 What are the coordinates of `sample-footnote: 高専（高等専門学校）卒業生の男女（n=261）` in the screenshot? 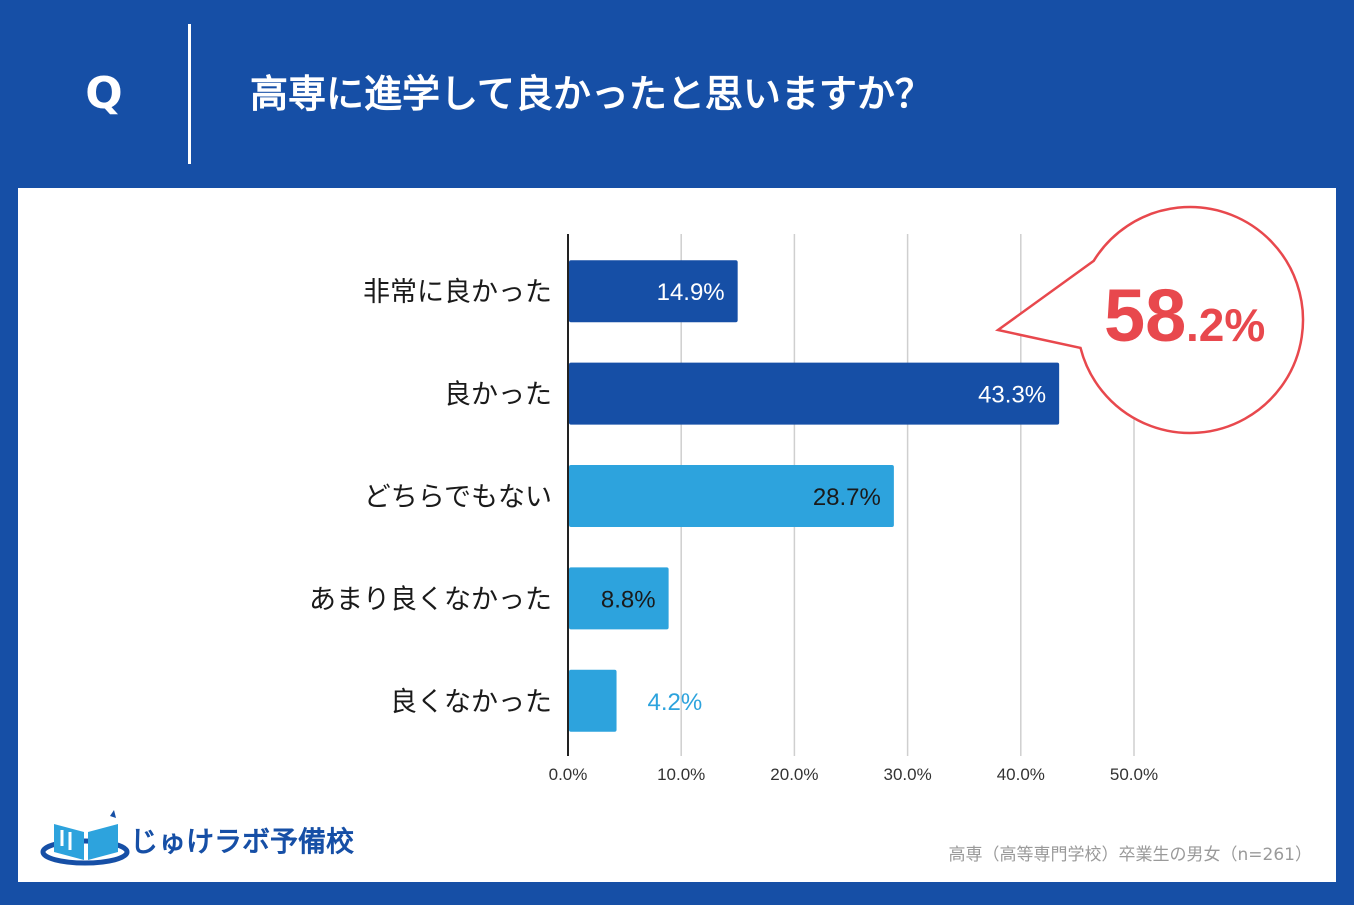 It's located at (1130, 855).